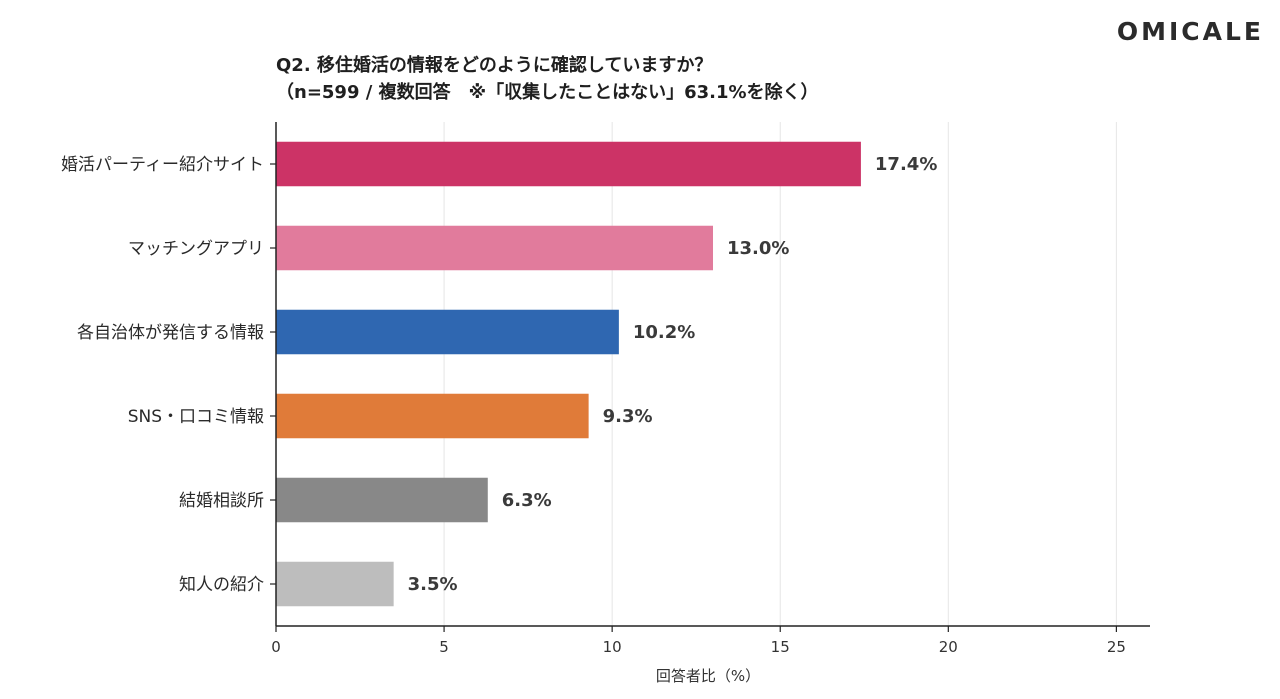 The image size is (1280, 699). What do you see at coordinates (1116, 647) in the screenshot?
I see `x-tick-label: 25` at bounding box center [1116, 647].